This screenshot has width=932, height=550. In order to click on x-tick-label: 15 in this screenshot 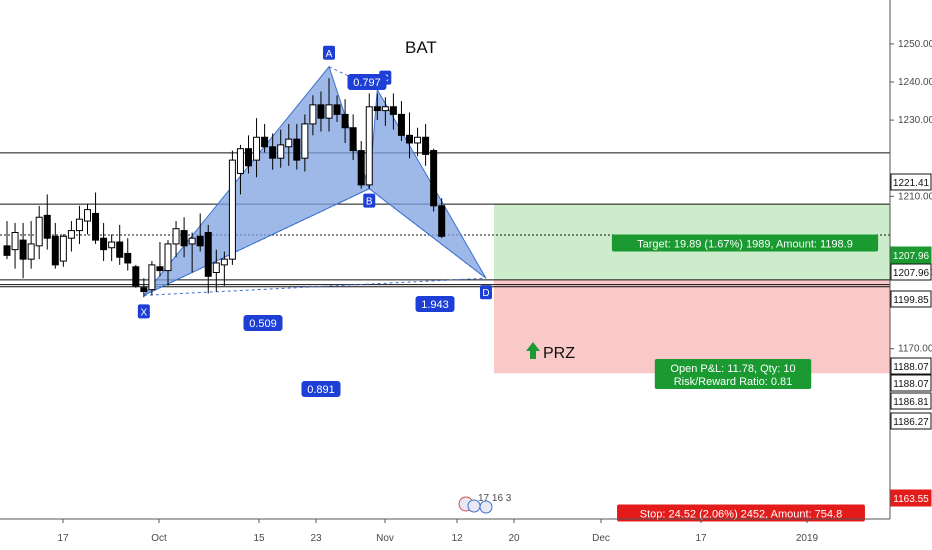, I will do `click(259, 538)`.